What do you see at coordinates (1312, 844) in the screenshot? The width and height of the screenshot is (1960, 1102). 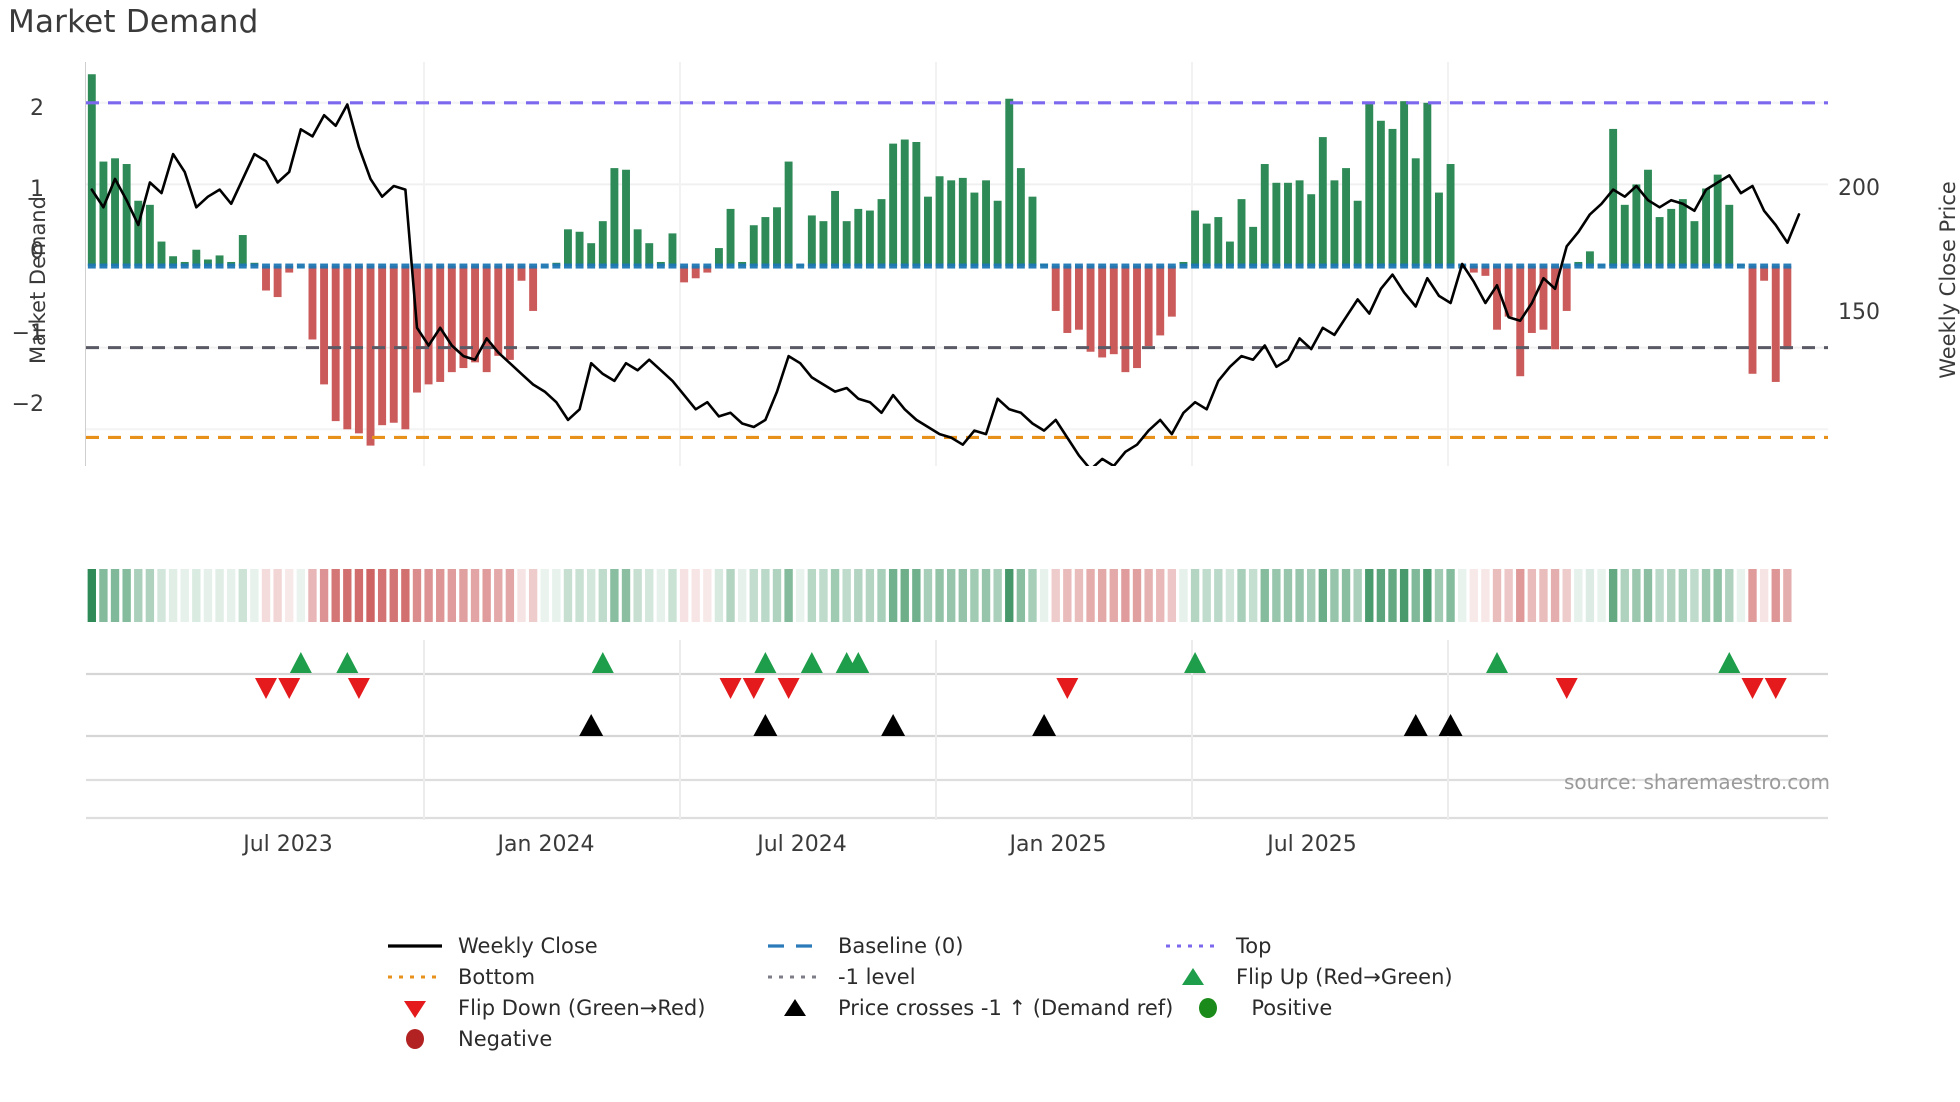 I see `x-tick-4: Jul 2025` at bounding box center [1312, 844].